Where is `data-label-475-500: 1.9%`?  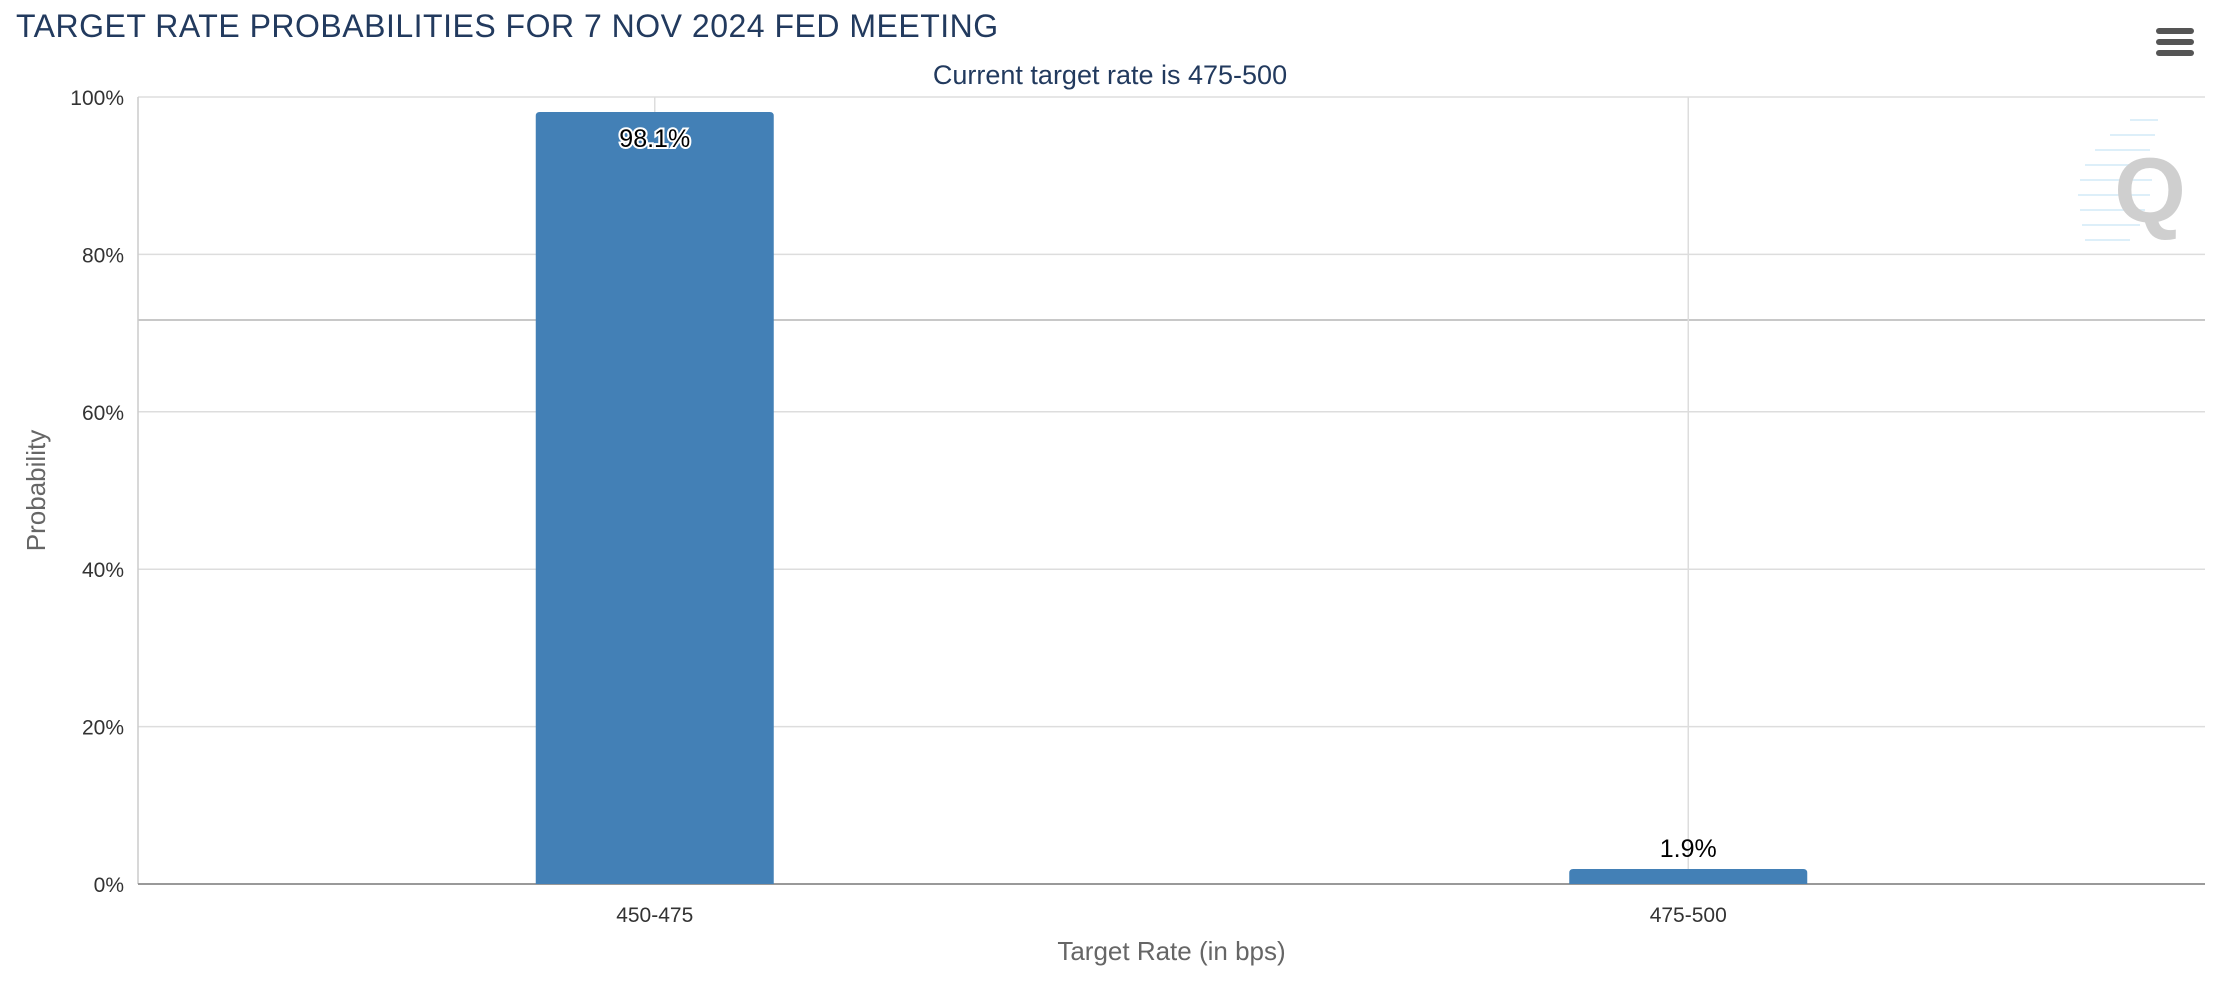
data-label-475-500: 1.9% is located at coordinates (1688, 849).